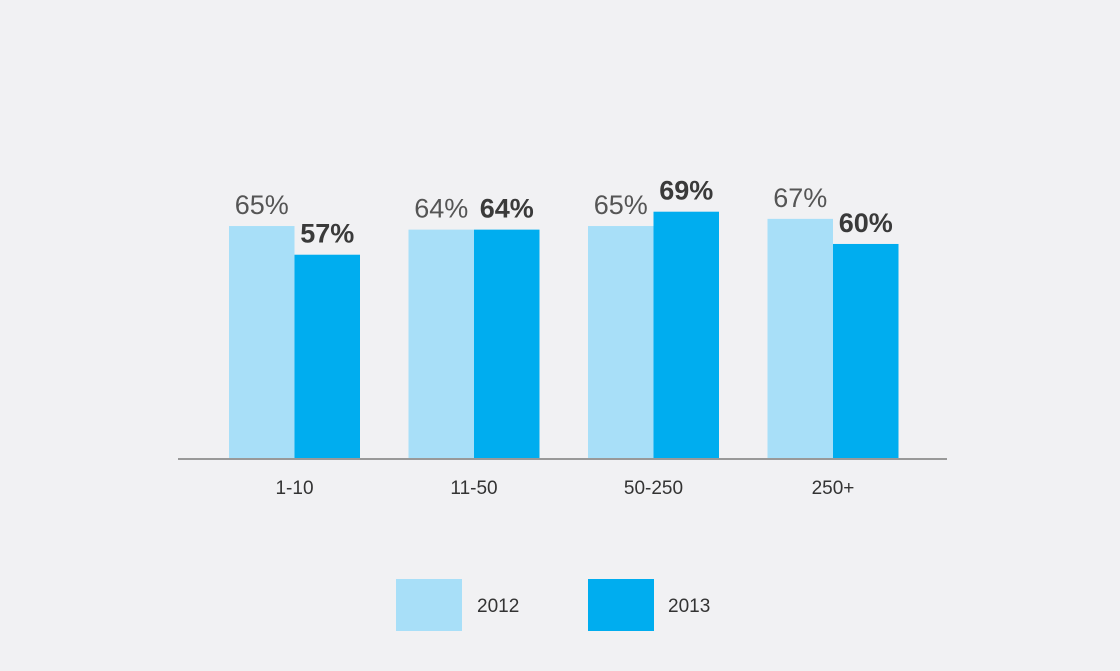 This screenshot has width=1120, height=671. I want to click on x-tick-label-250: 250+, so click(833, 488).